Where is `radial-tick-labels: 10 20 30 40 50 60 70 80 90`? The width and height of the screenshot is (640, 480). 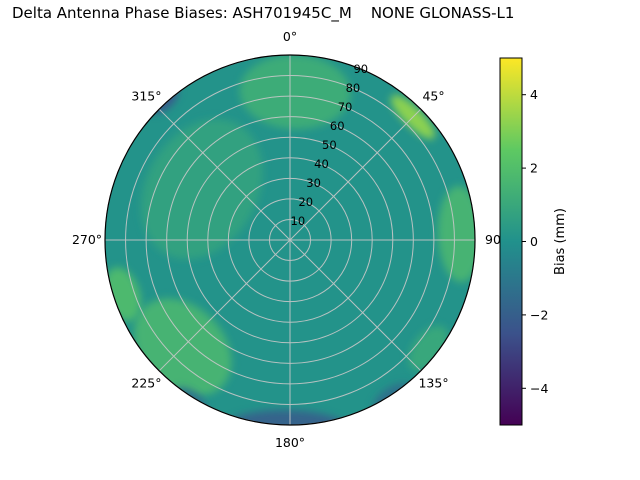
radial-tick-labels: 10 20 30 40 50 60 70 80 90 is located at coordinates (330, 145).